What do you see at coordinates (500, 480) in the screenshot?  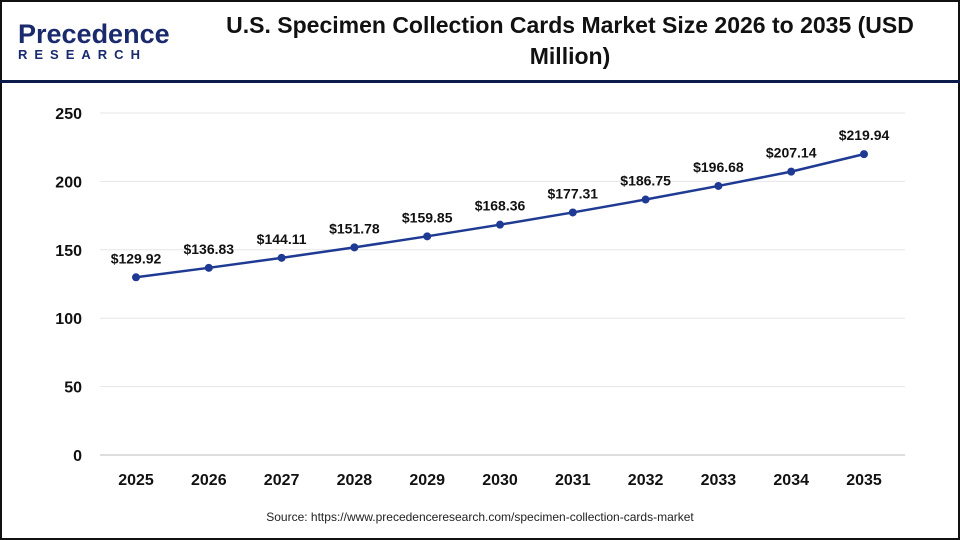 I see `x-tick-label: 2030` at bounding box center [500, 480].